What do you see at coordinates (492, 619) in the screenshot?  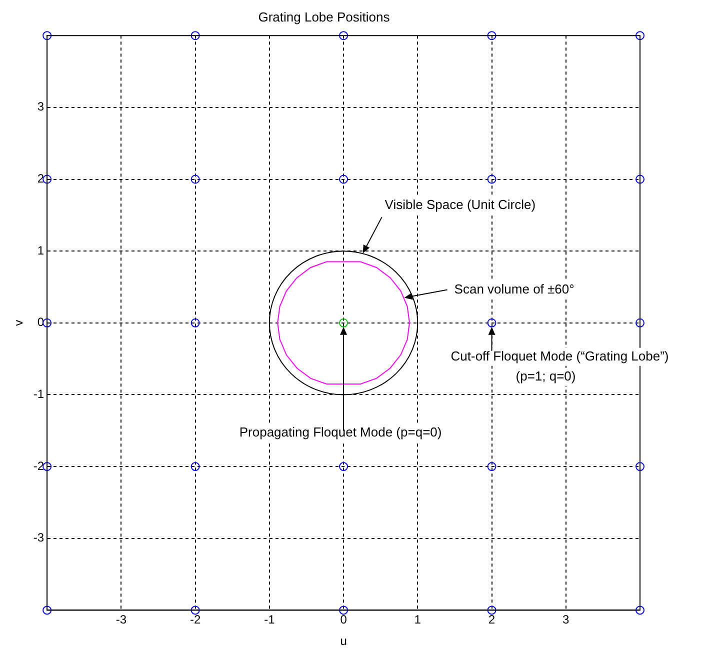 I see `x-tick-label: 2` at bounding box center [492, 619].